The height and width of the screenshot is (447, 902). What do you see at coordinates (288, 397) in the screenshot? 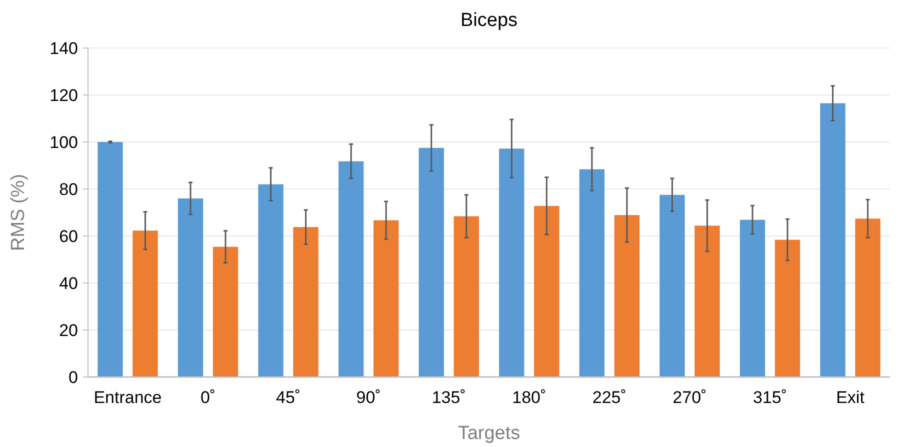
I see `x-tick-label: 45˚` at bounding box center [288, 397].